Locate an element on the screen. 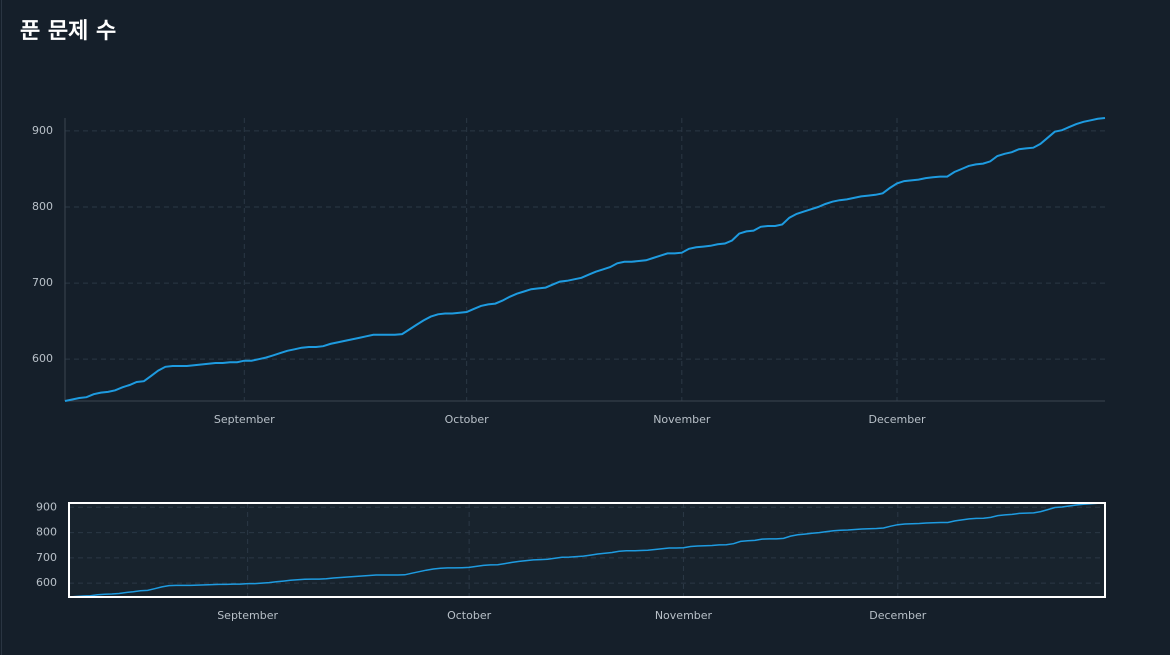 This screenshot has height=655, width=1170. navigator-line is located at coordinates (587, 550).